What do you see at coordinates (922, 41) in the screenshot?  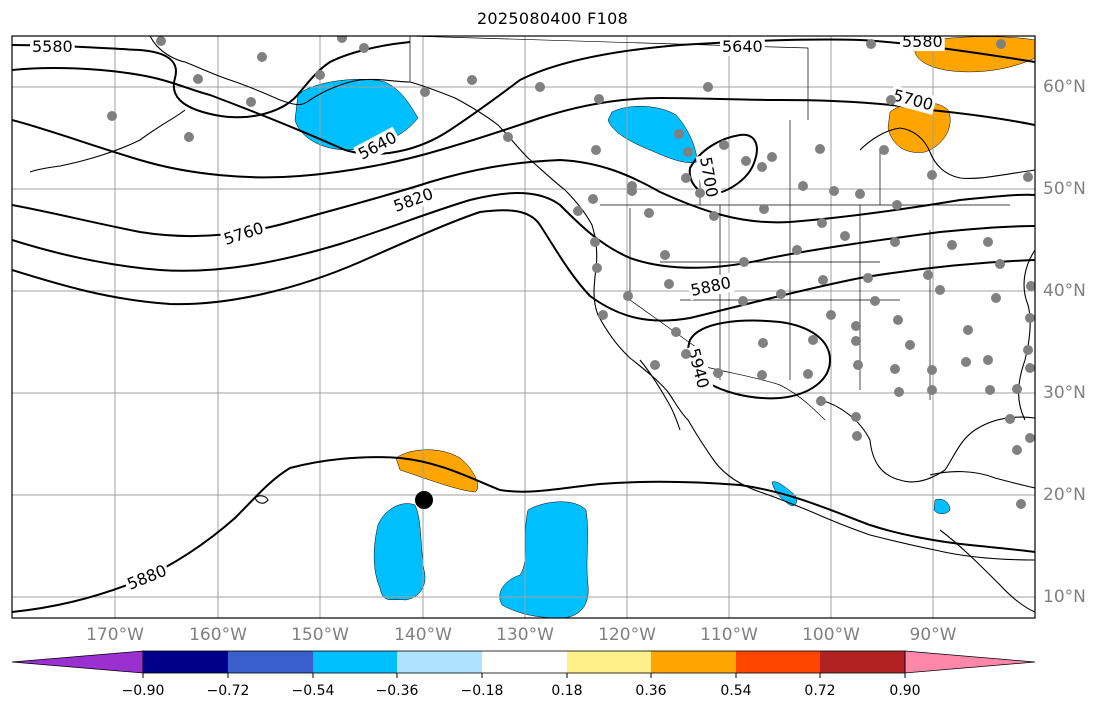 I see `contour-label: 5580` at bounding box center [922, 41].